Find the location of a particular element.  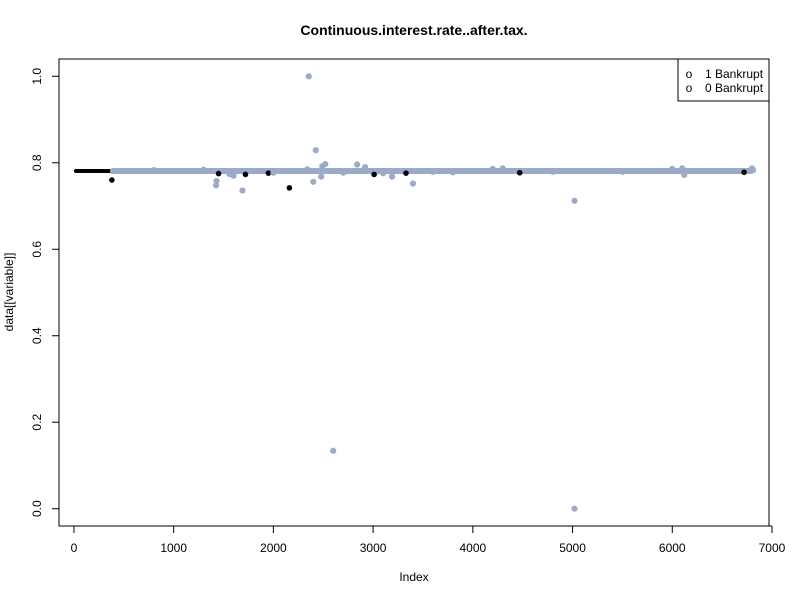

x-tick-label: 7000 is located at coordinates (772, 548).